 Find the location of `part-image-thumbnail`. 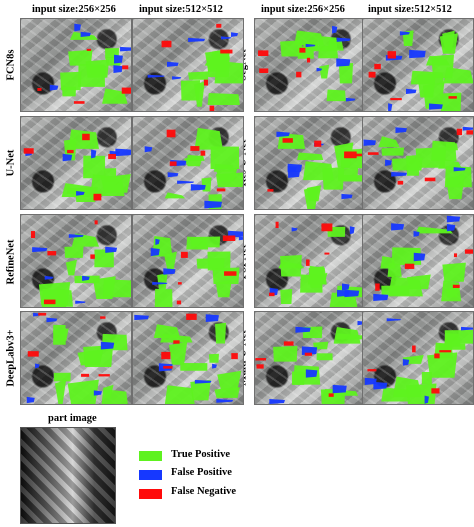

part-image-thumbnail is located at coordinates (68, 475).